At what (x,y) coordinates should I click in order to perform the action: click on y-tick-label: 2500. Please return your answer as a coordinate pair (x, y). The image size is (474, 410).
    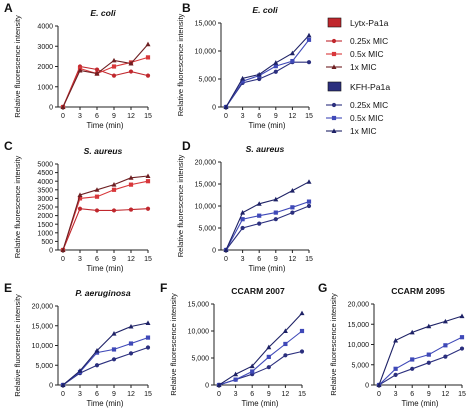
    Looking at the image, I should click on (45, 208).